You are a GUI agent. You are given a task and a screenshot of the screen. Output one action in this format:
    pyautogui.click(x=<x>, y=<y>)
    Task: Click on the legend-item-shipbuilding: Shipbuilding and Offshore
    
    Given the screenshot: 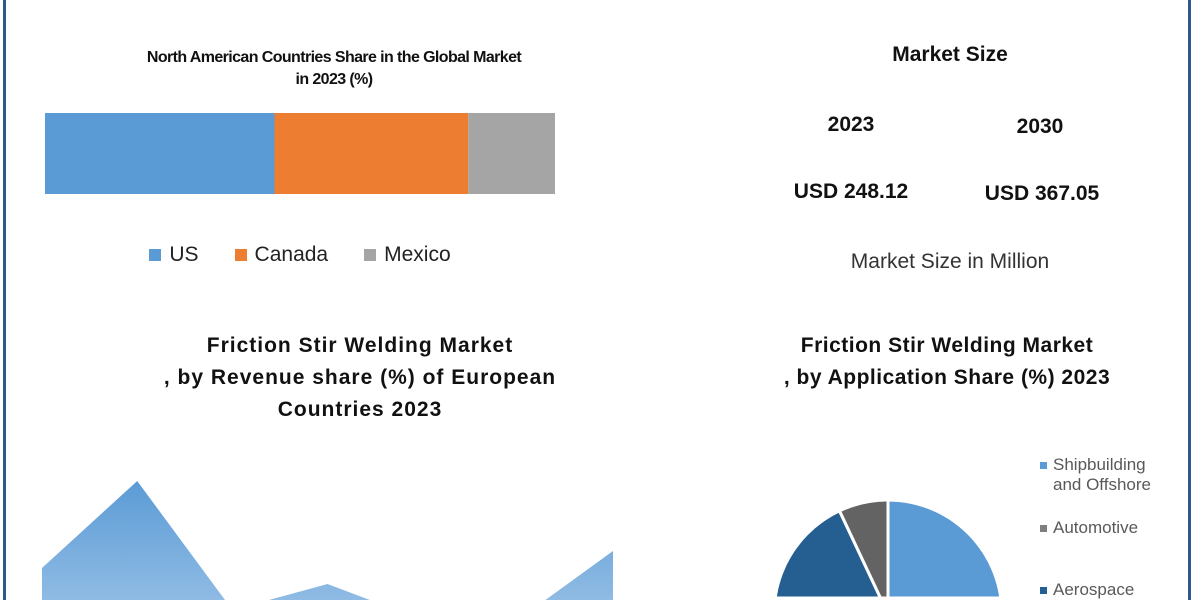 What is the action you would take?
    pyautogui.click(x=1106, y=475)
    